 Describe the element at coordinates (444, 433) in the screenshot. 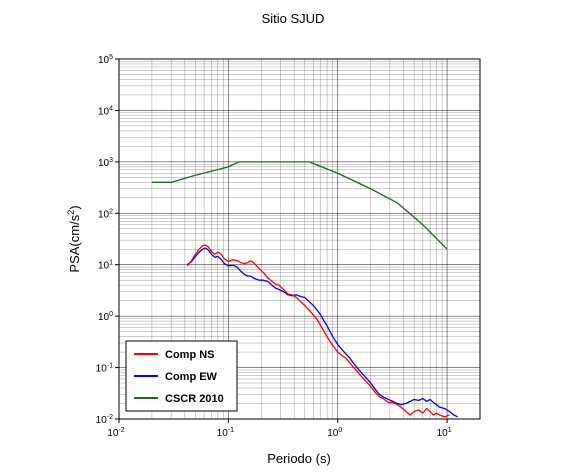

I see `x-tick-label: 10¹` at that location.